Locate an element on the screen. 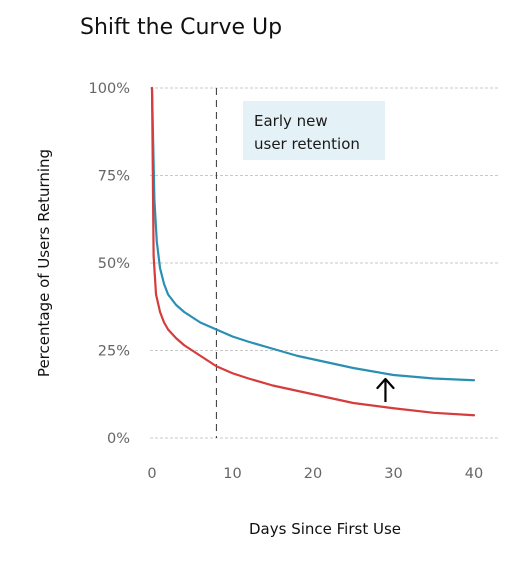 This screenshot has width=521, height=573. x-tick-label: 10 is located at coordinates (232, 474).